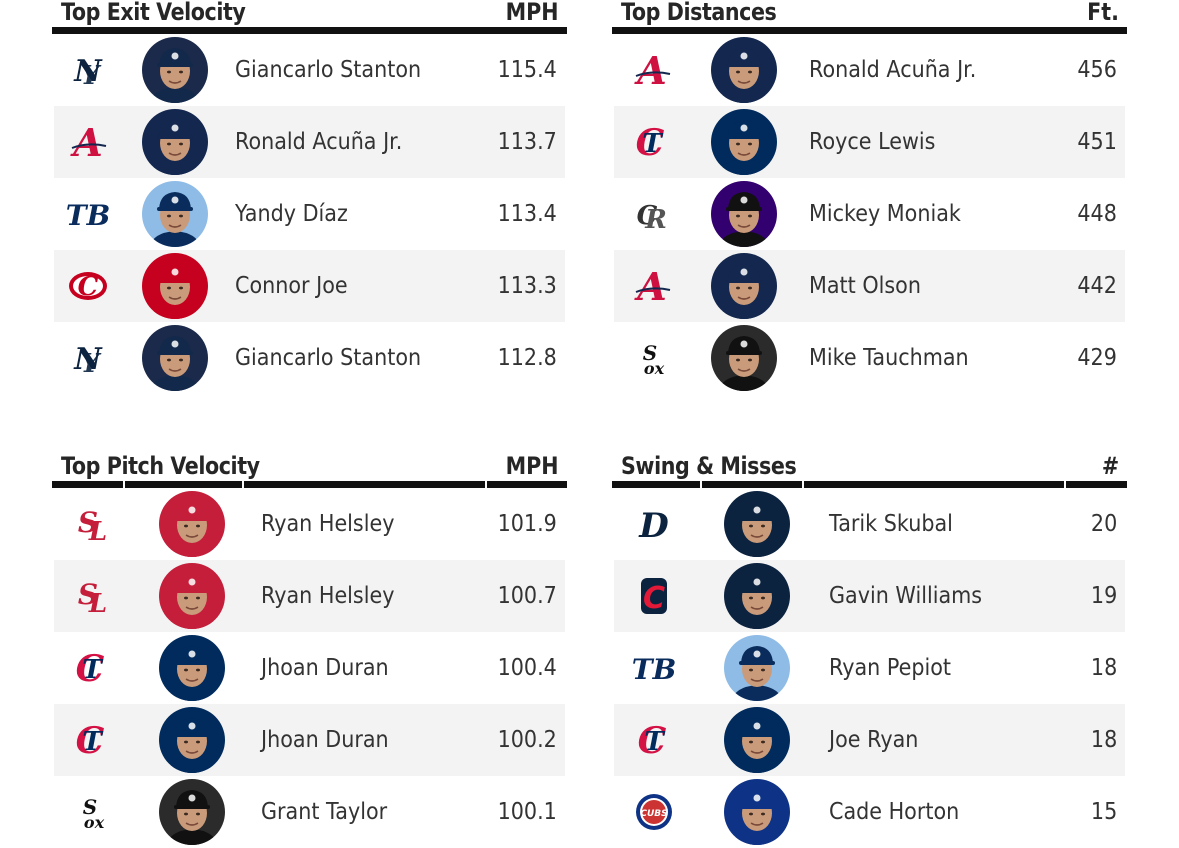  I want to click on stat-value: 101.9, so click(527, 524).